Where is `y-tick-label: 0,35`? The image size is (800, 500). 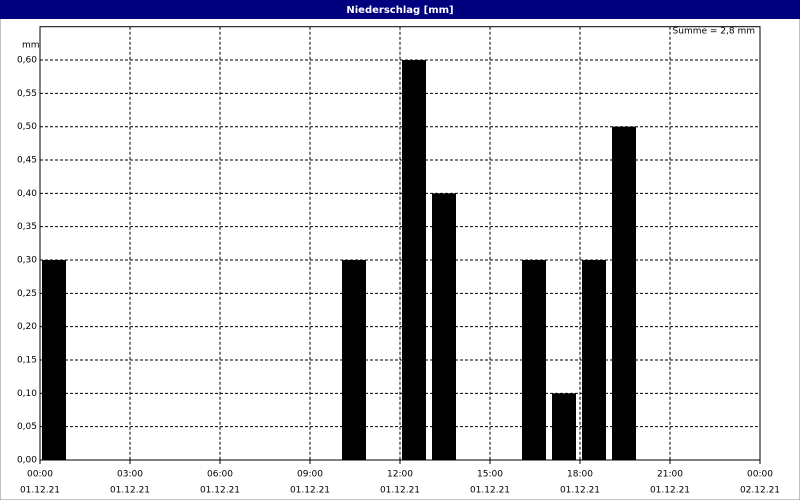 y-tick-label: 0,35 is located at coordinates (27, 227).